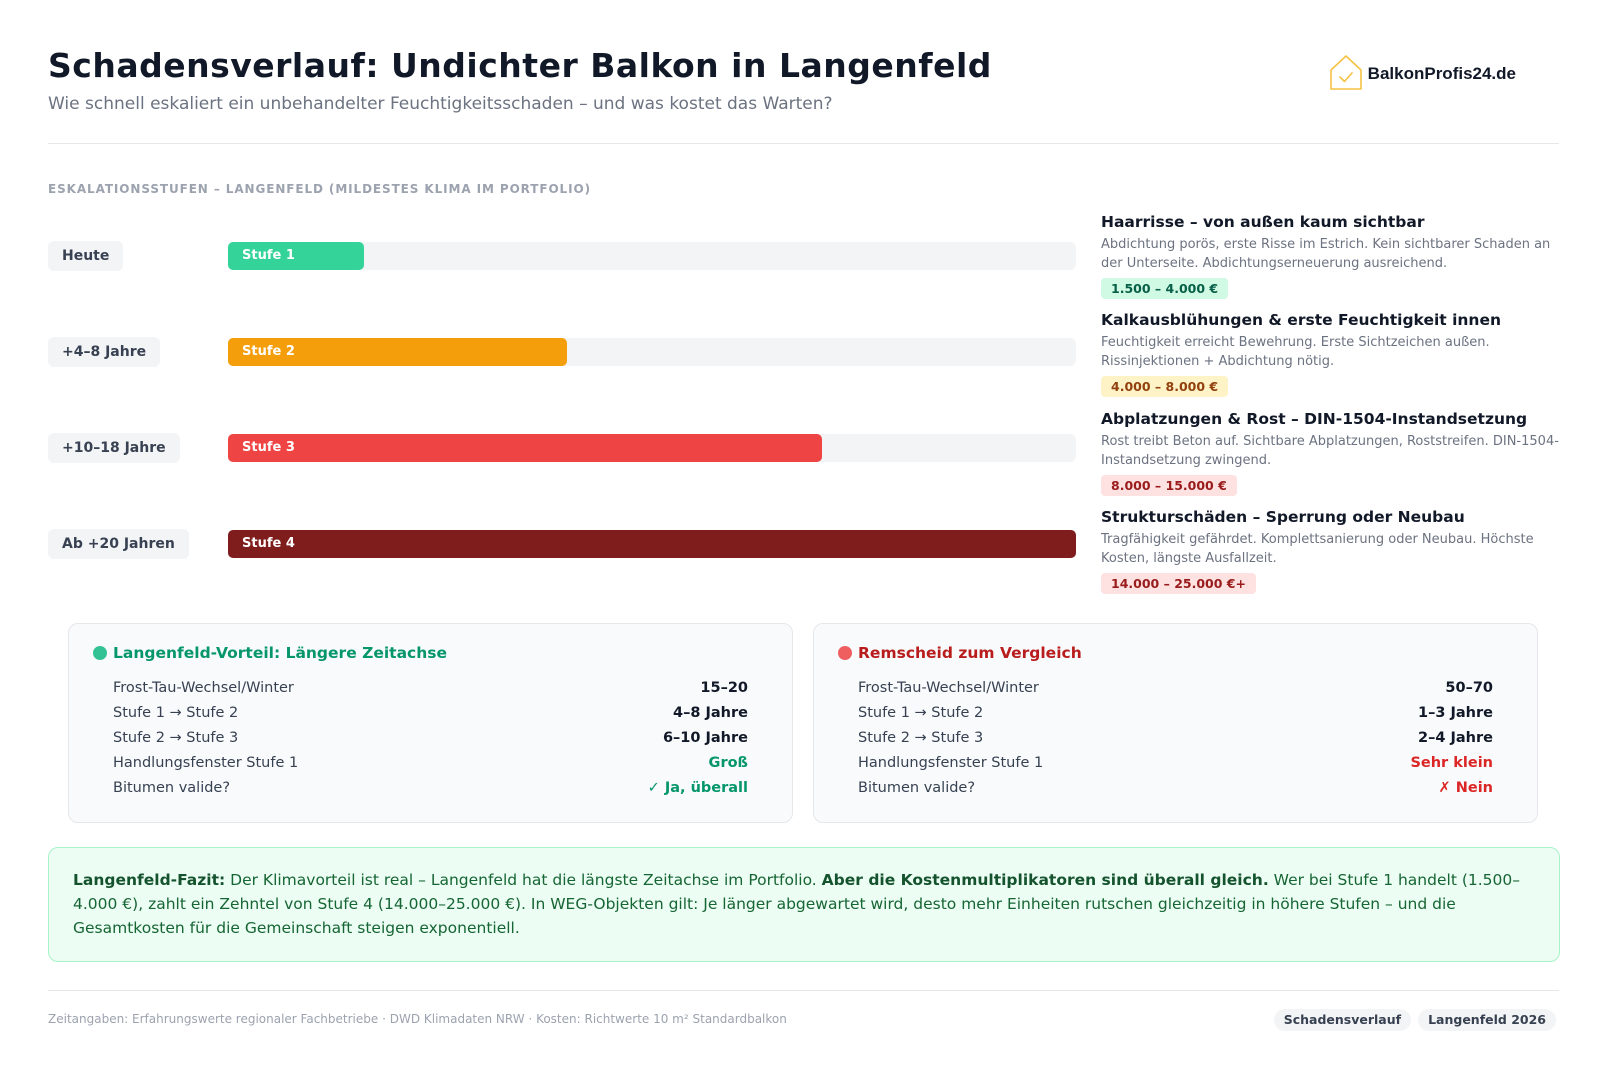 This screenshot has width=1600, height=1073. I want to click on stage-bar: Stufe 2, so click(398, 352).